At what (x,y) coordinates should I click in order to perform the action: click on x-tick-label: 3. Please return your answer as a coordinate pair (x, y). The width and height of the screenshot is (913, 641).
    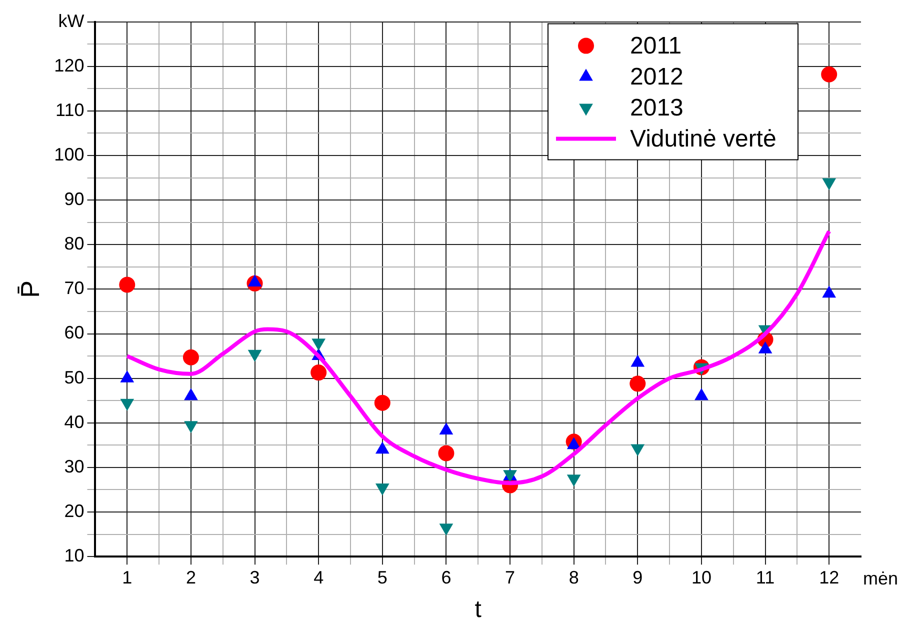
    Looking at the image, I should click on (255, 577).